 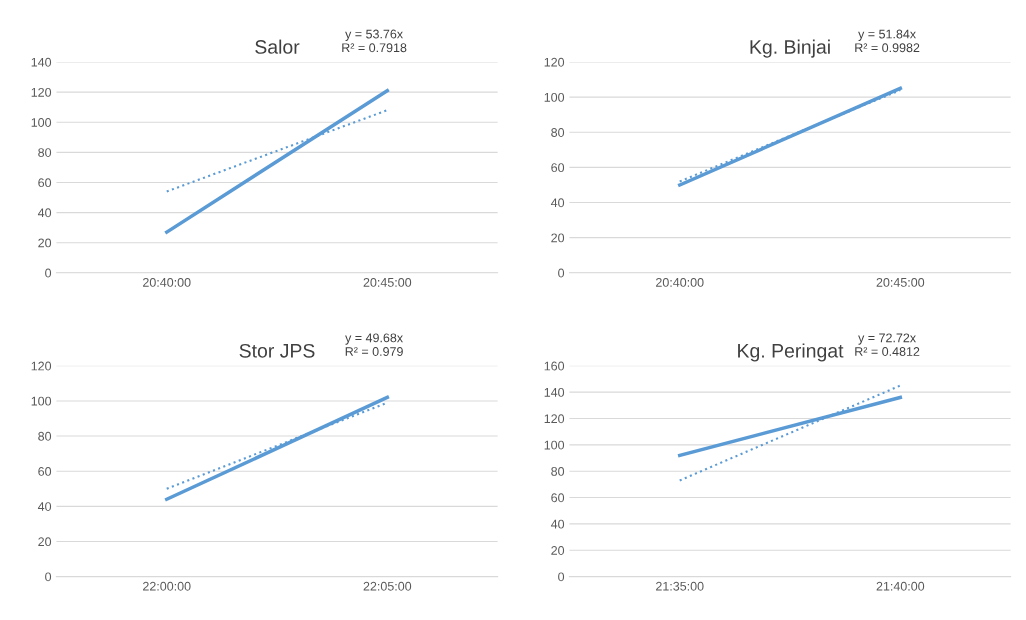 I want to click on text: R² = 0.7918, so click(x=374, y=48).